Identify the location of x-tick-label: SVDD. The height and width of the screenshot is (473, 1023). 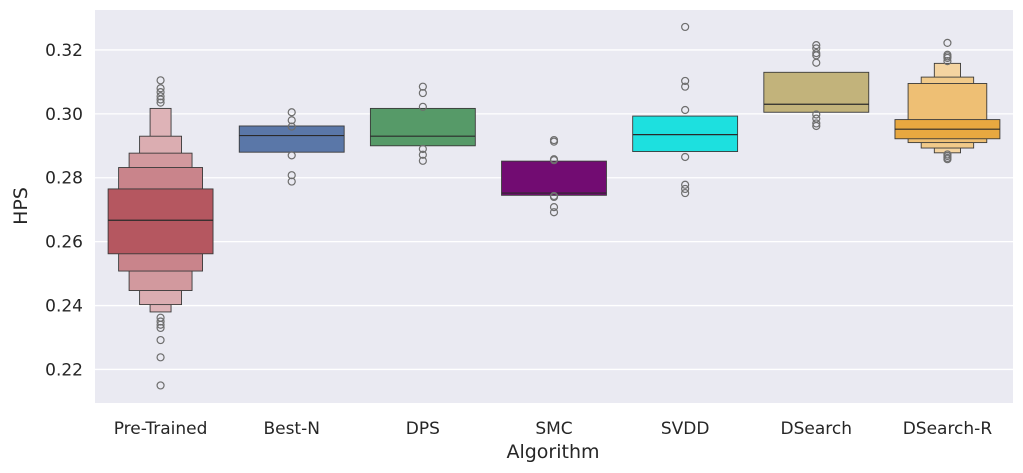
(685, 429).